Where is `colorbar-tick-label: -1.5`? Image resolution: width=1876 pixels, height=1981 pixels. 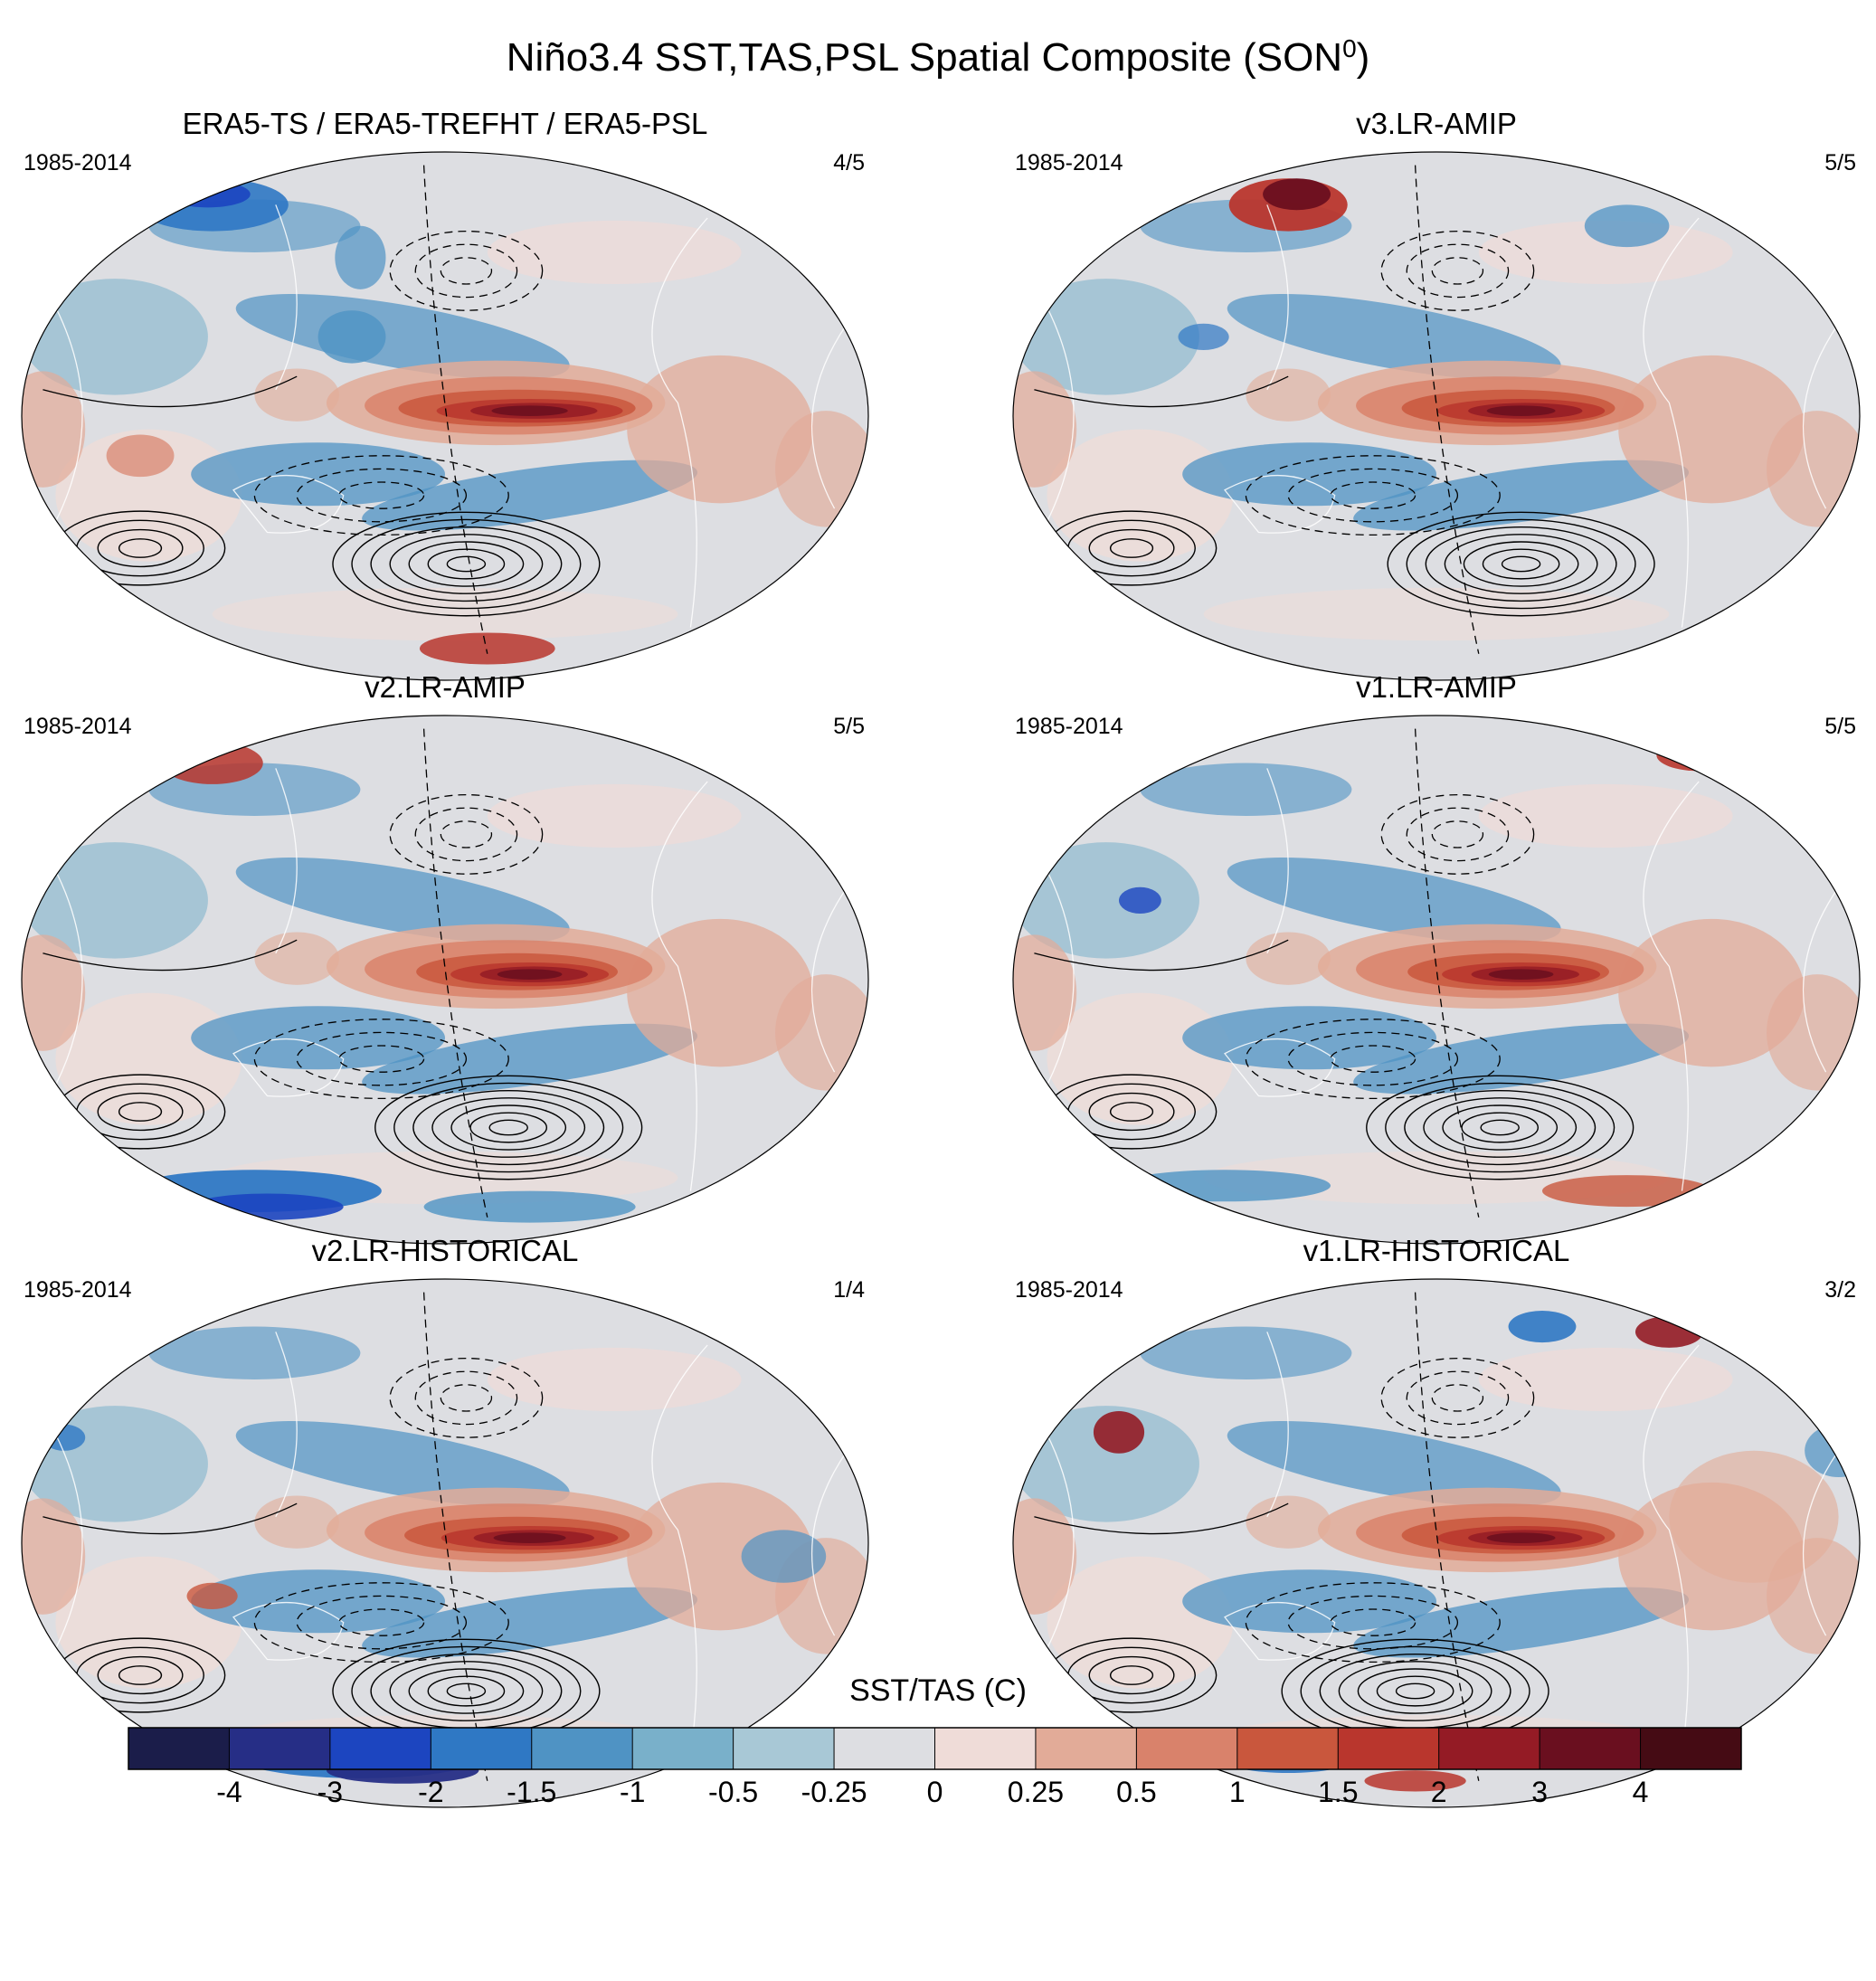
colorbar-tick-label: -1.5 is located at coordinates (531, 1792).